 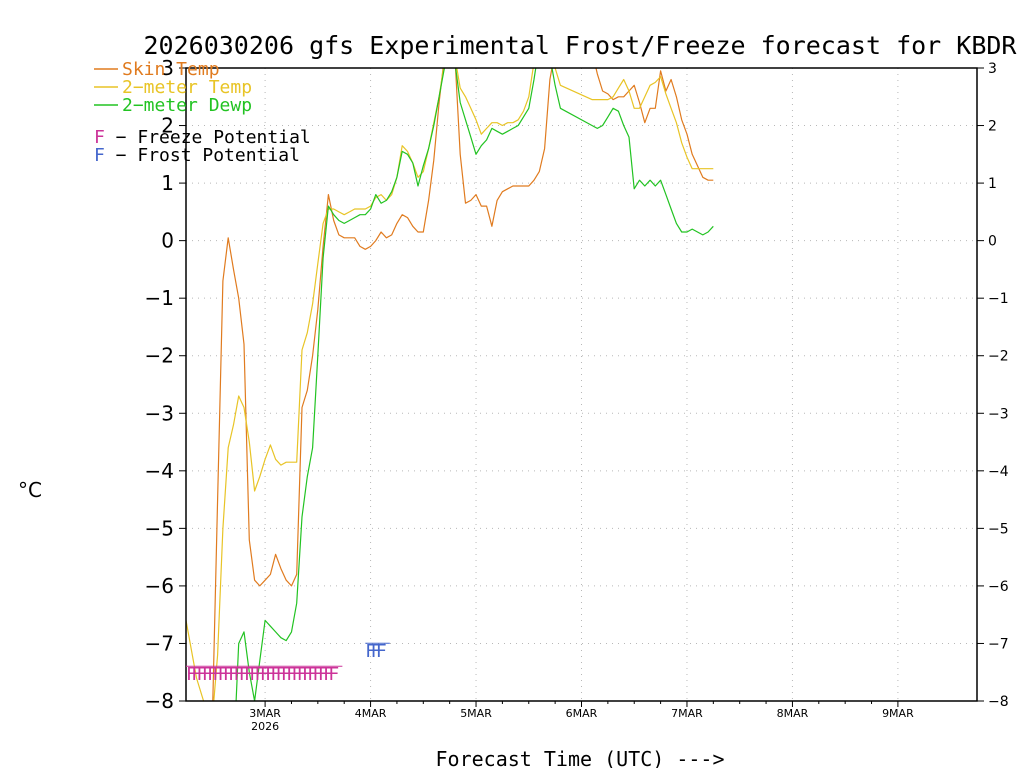 What do you see at coordinates (998, 587) in the screenshot?
I see `y-tick-label-right: −6` at bounding box center [998, 587].